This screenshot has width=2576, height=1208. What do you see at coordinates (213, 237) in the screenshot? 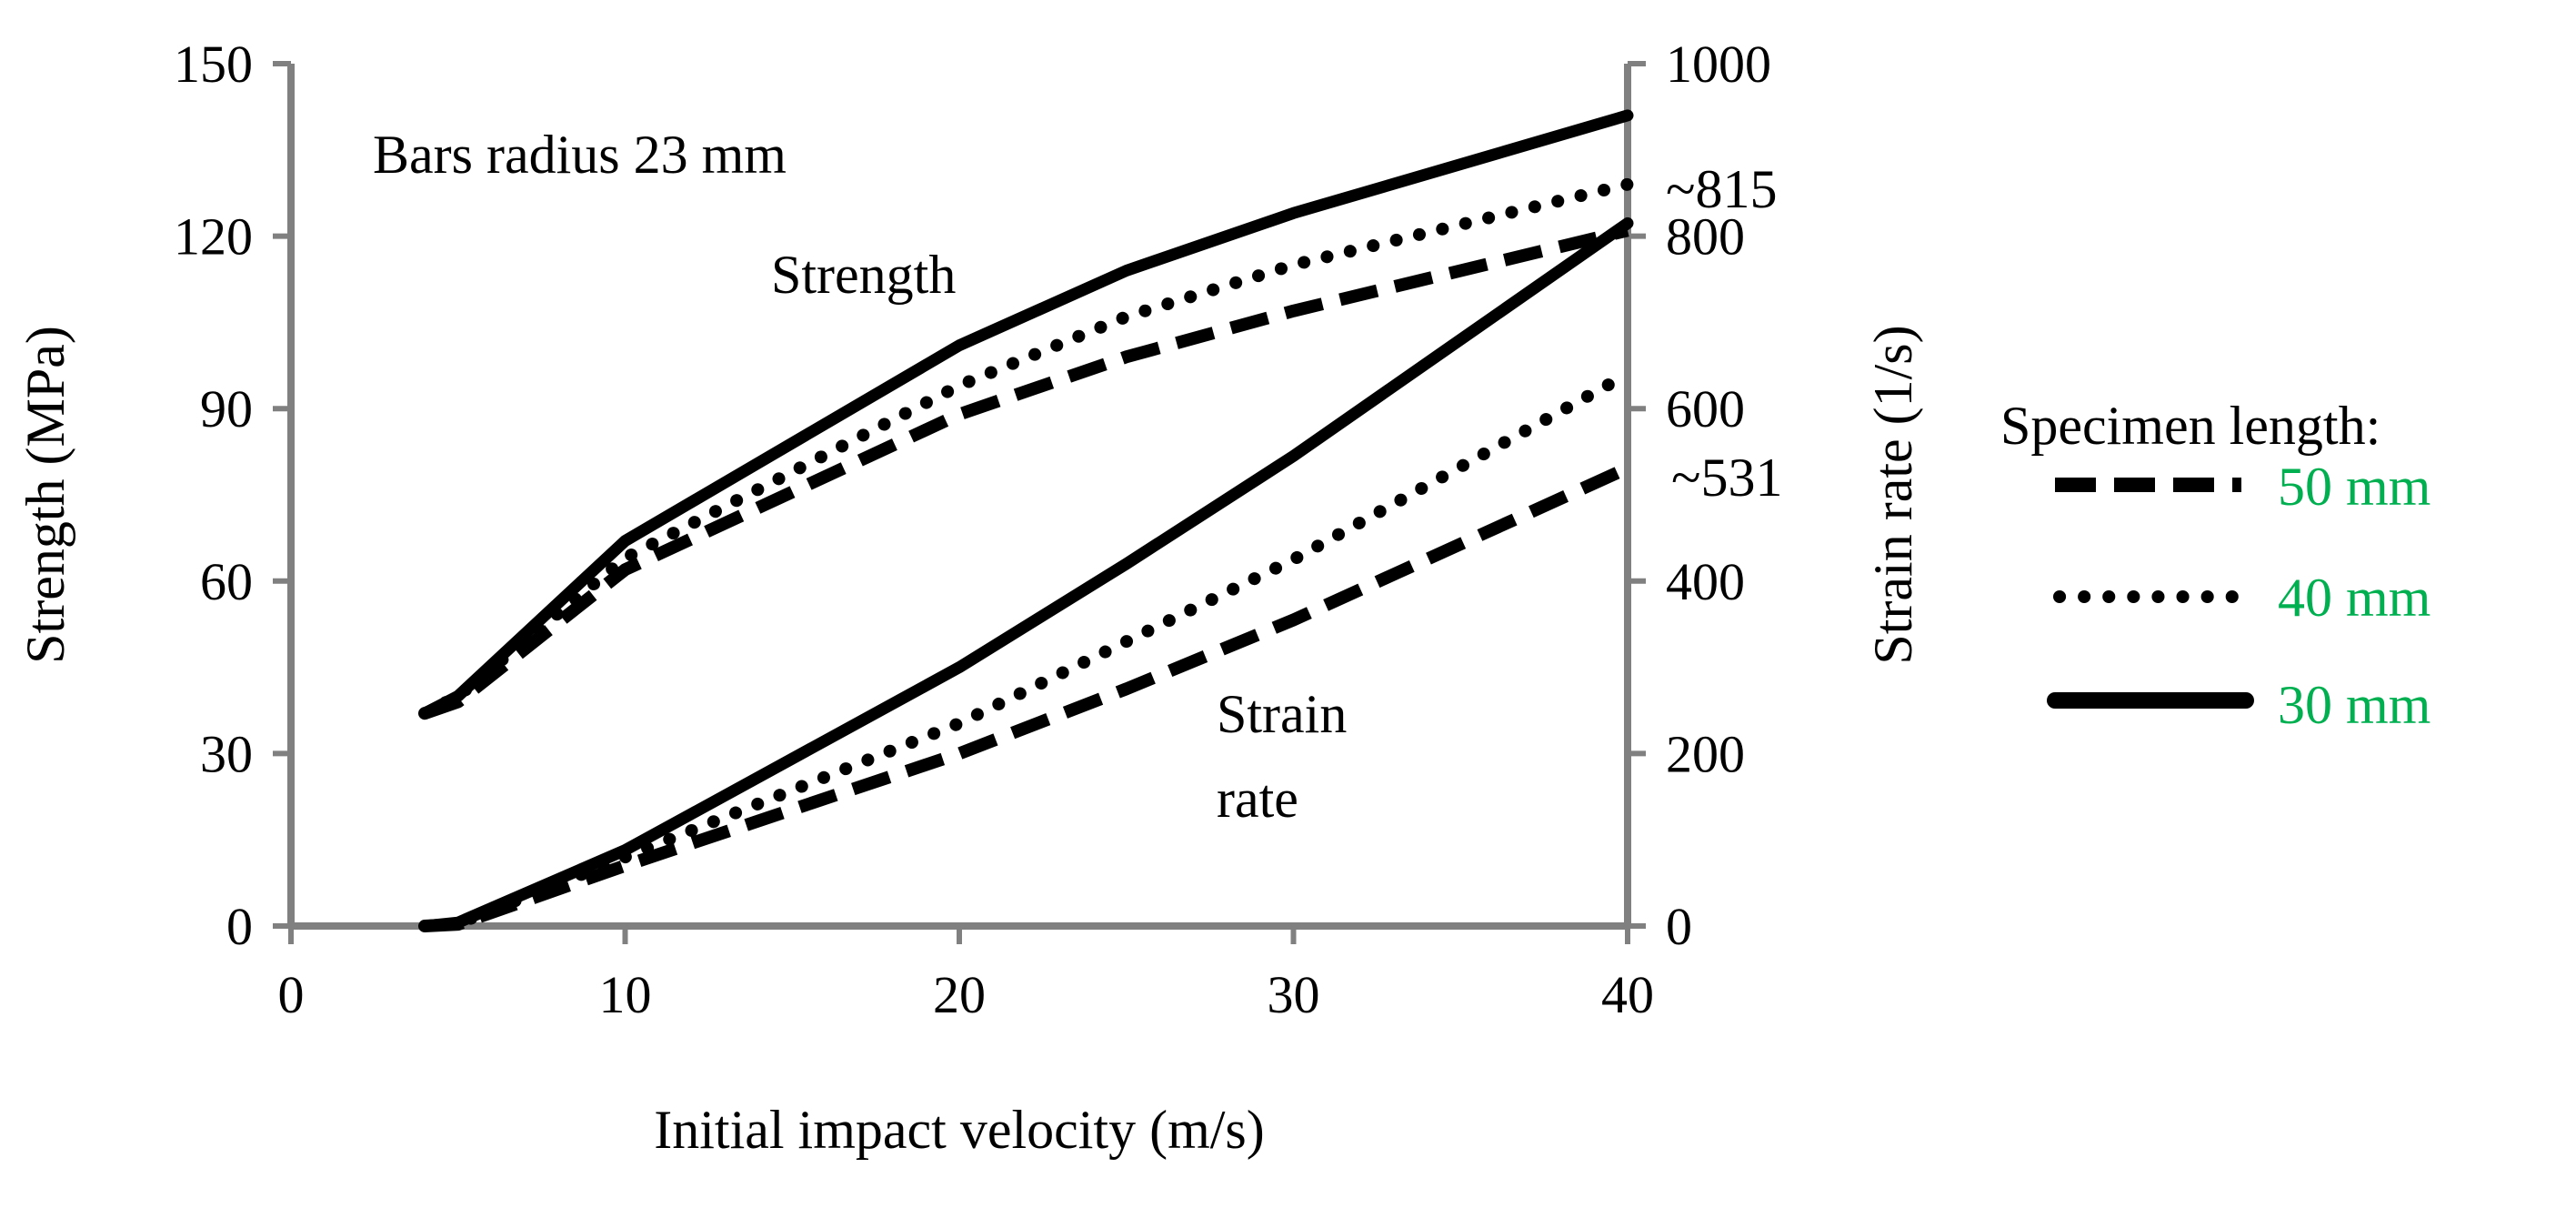
I see `y-left-tick-label: 120` at bounding box center [213, 237].